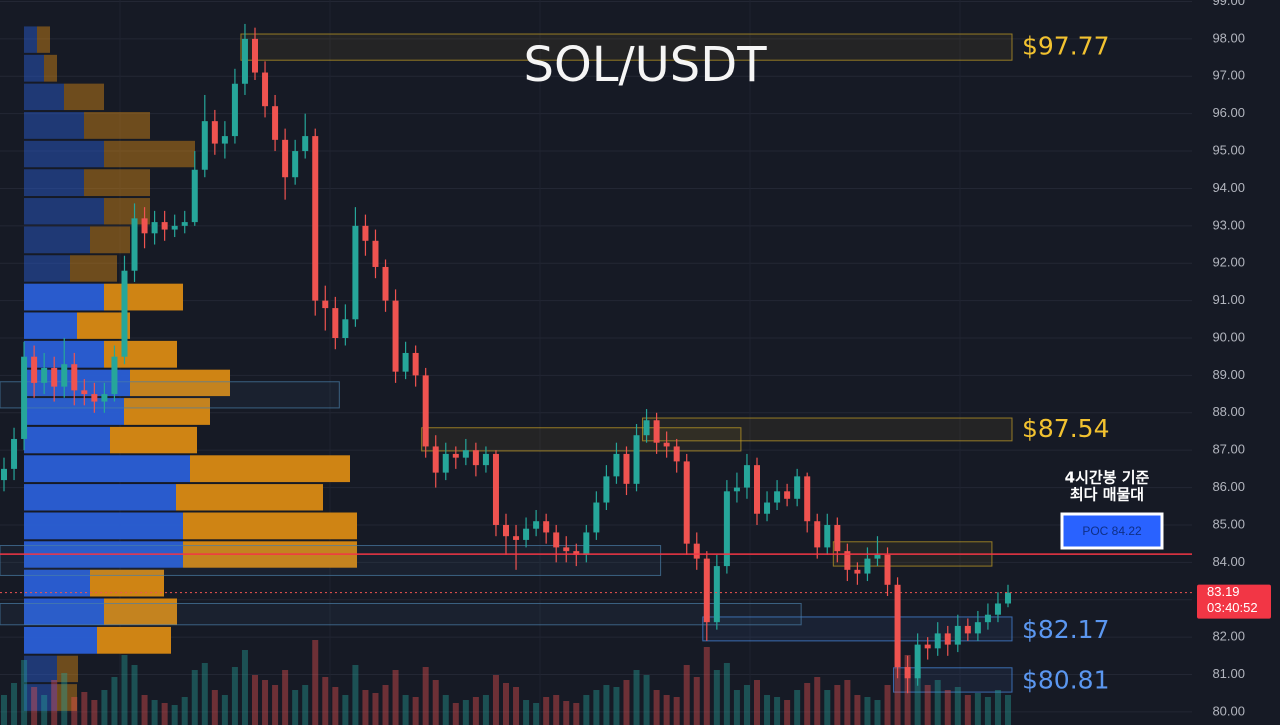 Image resolution: width=1280 pixels, height=725 pixels. Describe the element at coordinates (1223, 591) in the screenshot. I see `current-price-label: 83.19` at that location.